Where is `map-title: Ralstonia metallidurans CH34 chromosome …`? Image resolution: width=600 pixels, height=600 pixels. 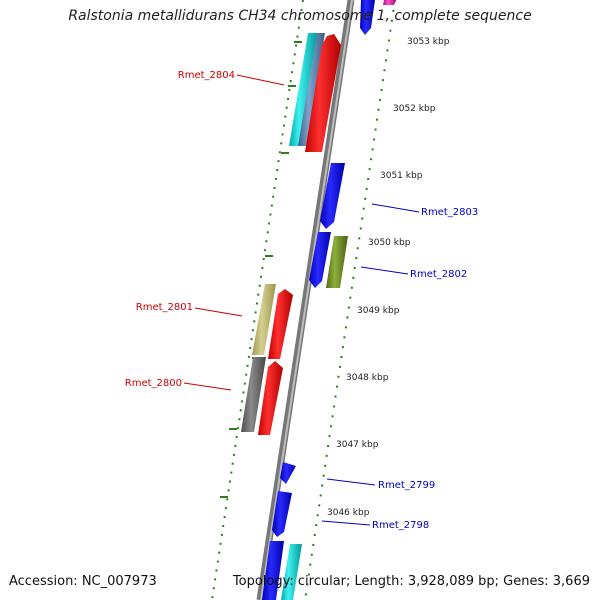 map-title: Ralstonia metallidurans CH34 chromosome … is located at coordinates (300, 16).